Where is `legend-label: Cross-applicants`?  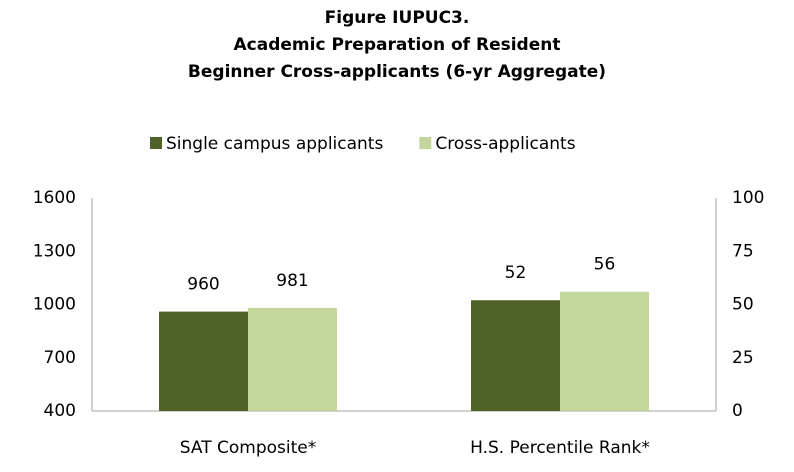 legend-label: Cross-applicants is located at coordinates (505, 144).